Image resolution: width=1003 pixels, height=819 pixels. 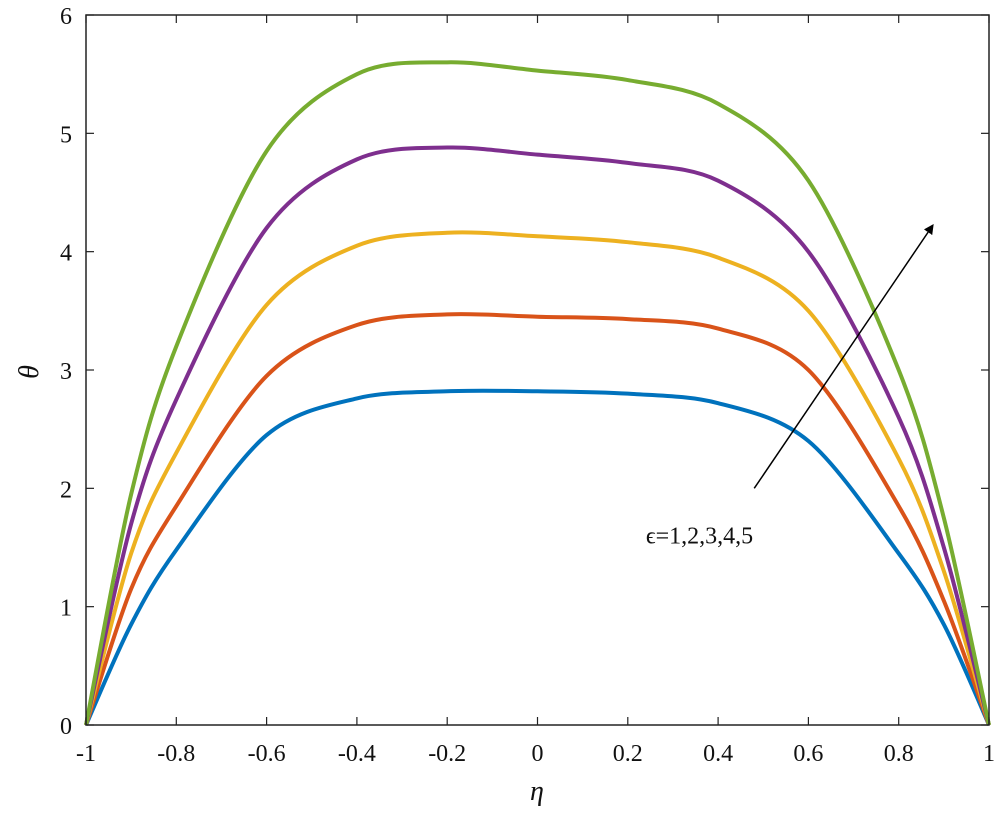 What do you see at coordinates (66, 609) in the screenshot?
I see `y-tick-label: 1` at bounding box center [66, 609].